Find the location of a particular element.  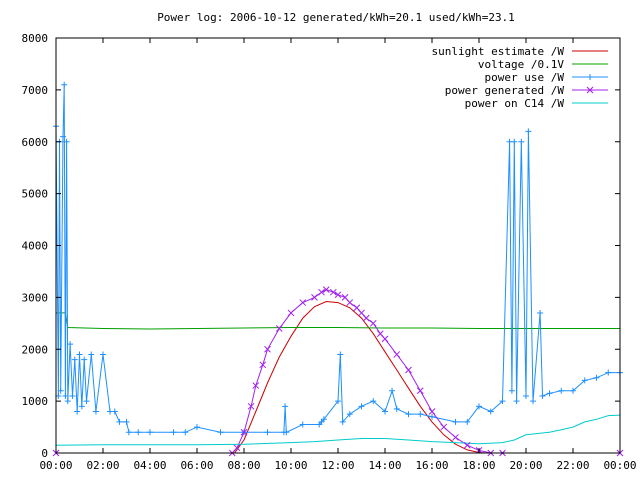

y-tick-label: 8000 is located at coordinates (35, 38).